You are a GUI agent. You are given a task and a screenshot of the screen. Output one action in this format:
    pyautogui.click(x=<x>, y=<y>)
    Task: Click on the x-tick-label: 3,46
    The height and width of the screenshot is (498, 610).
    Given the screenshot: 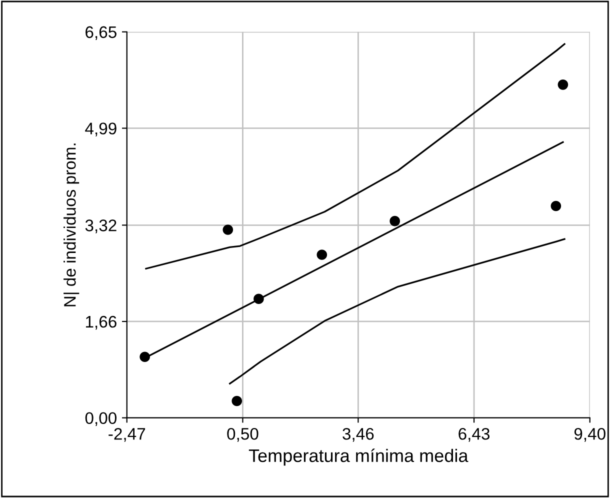 What is the action you would take?
    pyautogui.click(x=358, y=435)
    